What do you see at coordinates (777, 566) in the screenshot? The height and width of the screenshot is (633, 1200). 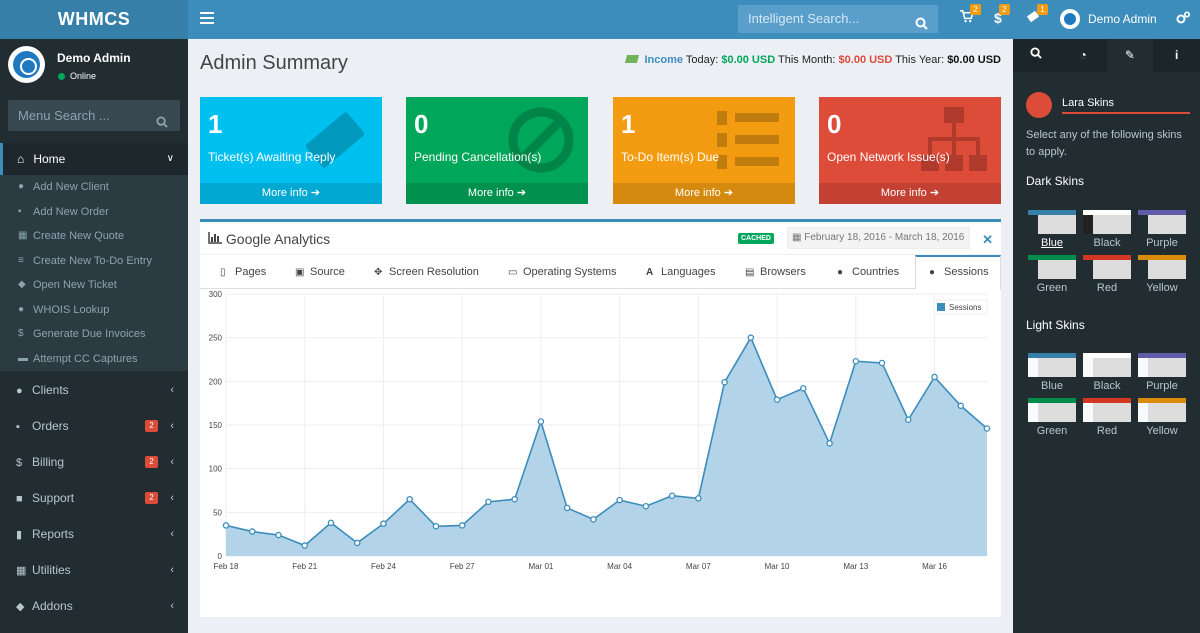 I see `x-tick-label: Mar 10` at bounding box center [777, 566].